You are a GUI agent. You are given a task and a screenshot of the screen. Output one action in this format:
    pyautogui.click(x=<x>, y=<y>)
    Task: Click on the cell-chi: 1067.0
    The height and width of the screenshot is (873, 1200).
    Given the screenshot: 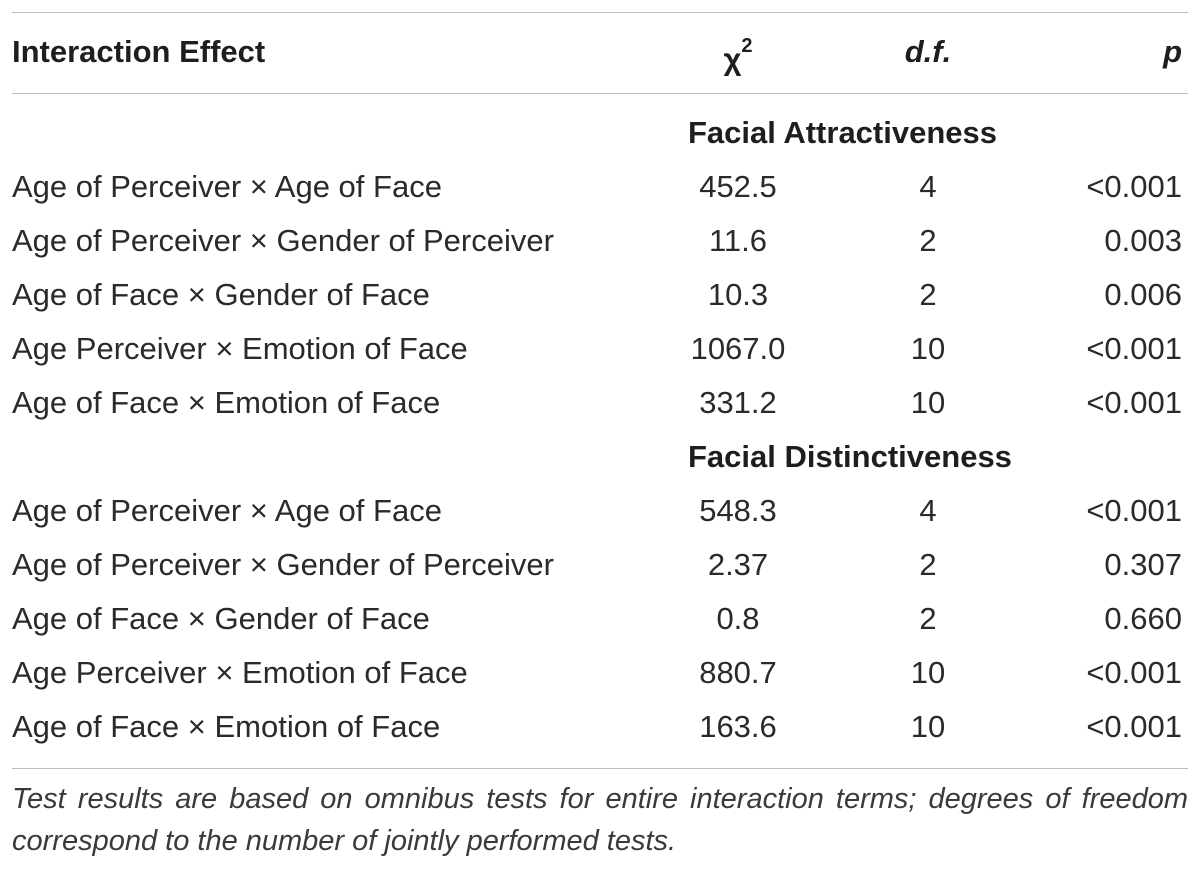 What is the action you would take?
    pyautogui.click(x=738, y=348)
    